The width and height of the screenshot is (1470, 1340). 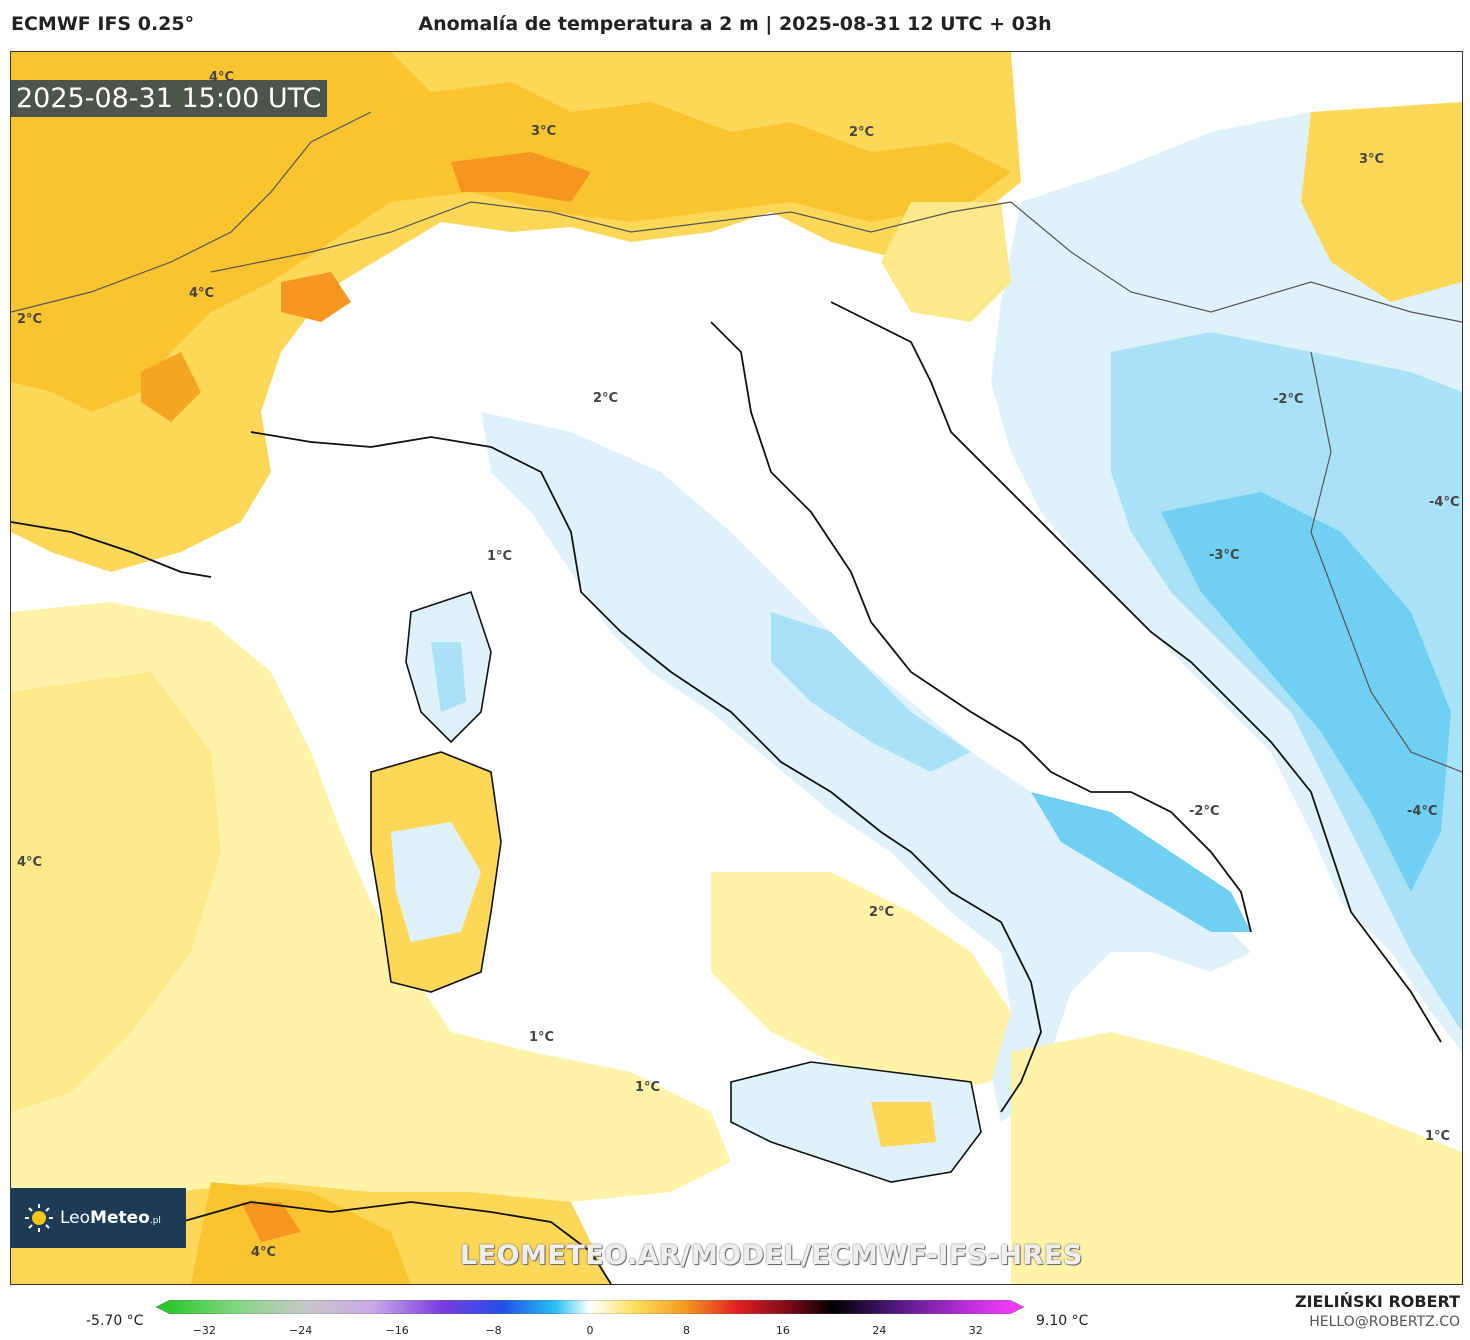 I want to click on colorbar-tick-label: −32, so click(x=204, y=1330).